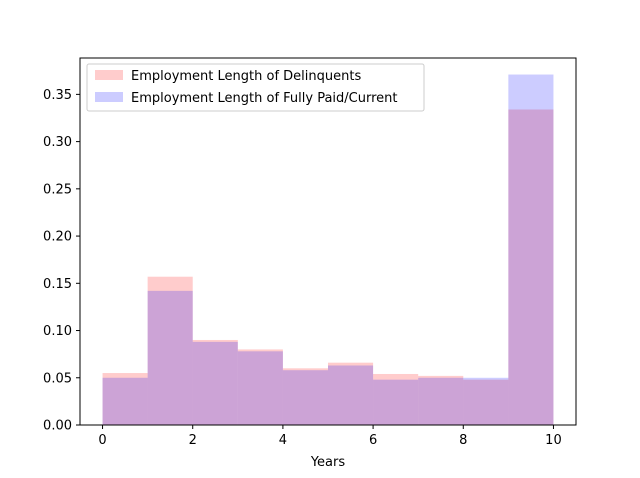  What do you see at coordinates (328, 462) in the screenshot?
I see `x-axis-label: Years` at bounding box center [328, 462].